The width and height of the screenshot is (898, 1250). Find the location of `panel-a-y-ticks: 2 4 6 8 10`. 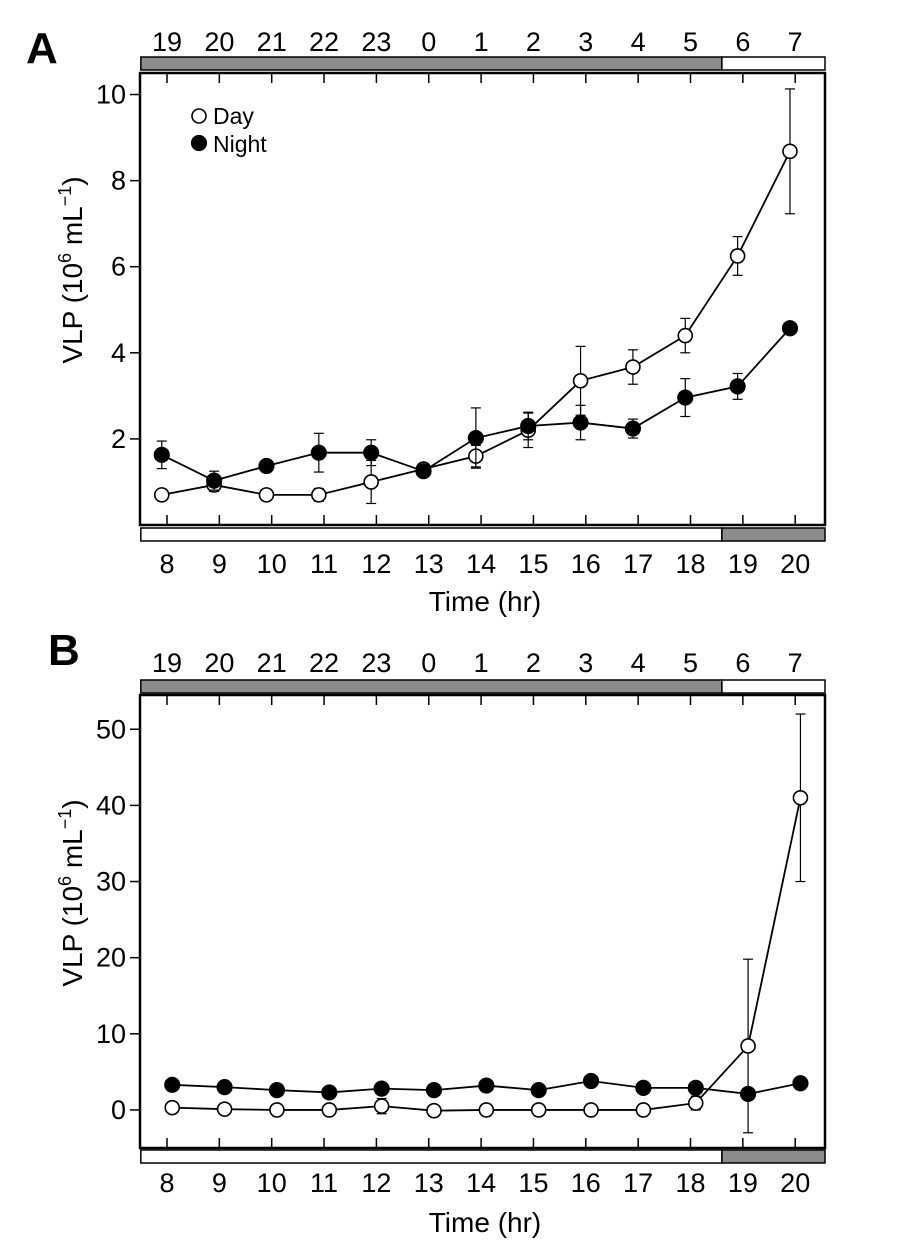

panel-a-y-ticks: 2 4 6 8 10 is located at coordinates (118, 267).